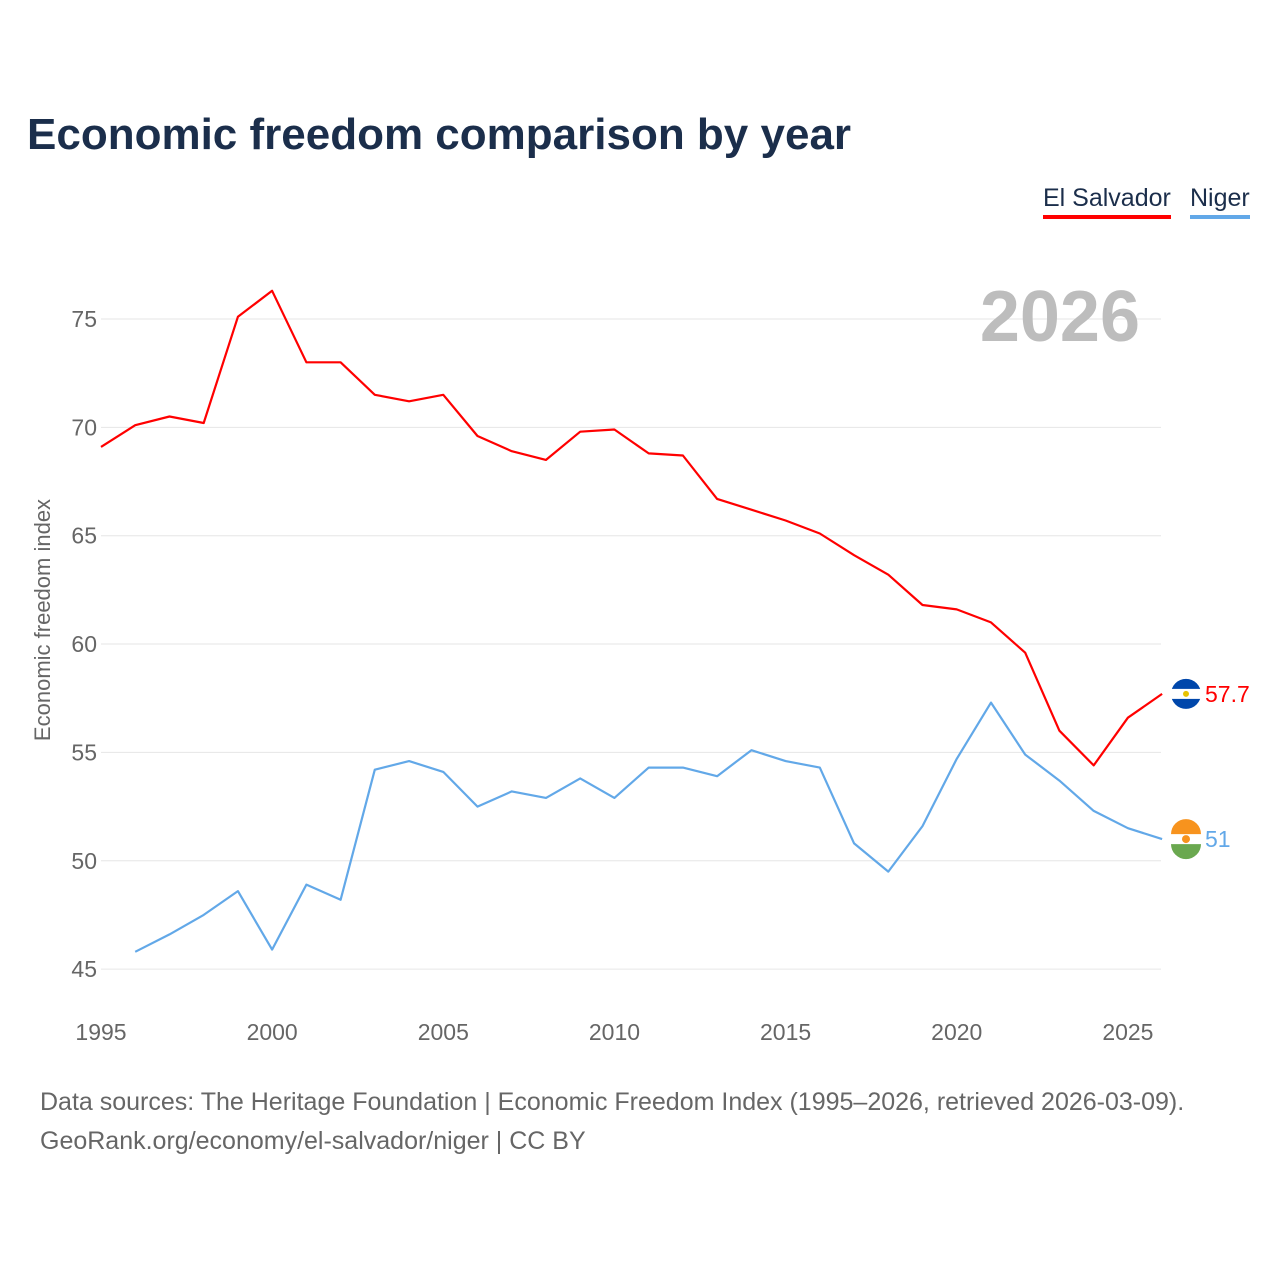 This screenshot has width=1280, height=1280. What do you see at coordinates (84, 861) in the screenshot?
I see `y-tick-label: 50` at bounding box center [84, 861].